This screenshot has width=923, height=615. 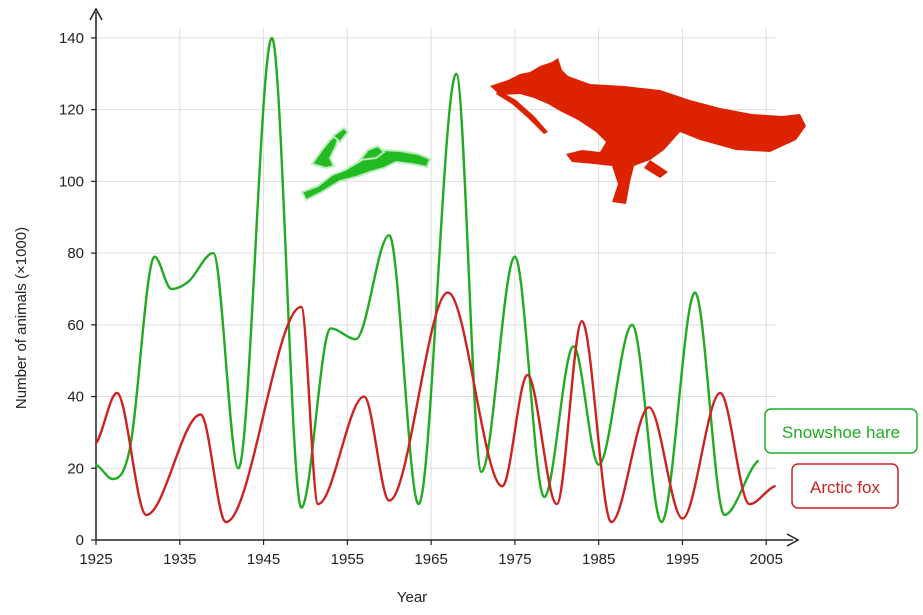 What do you see at coordinates (80, 540) in the screenshot?
I see `y-tick-label: 0` at bounding box center [80, 540].